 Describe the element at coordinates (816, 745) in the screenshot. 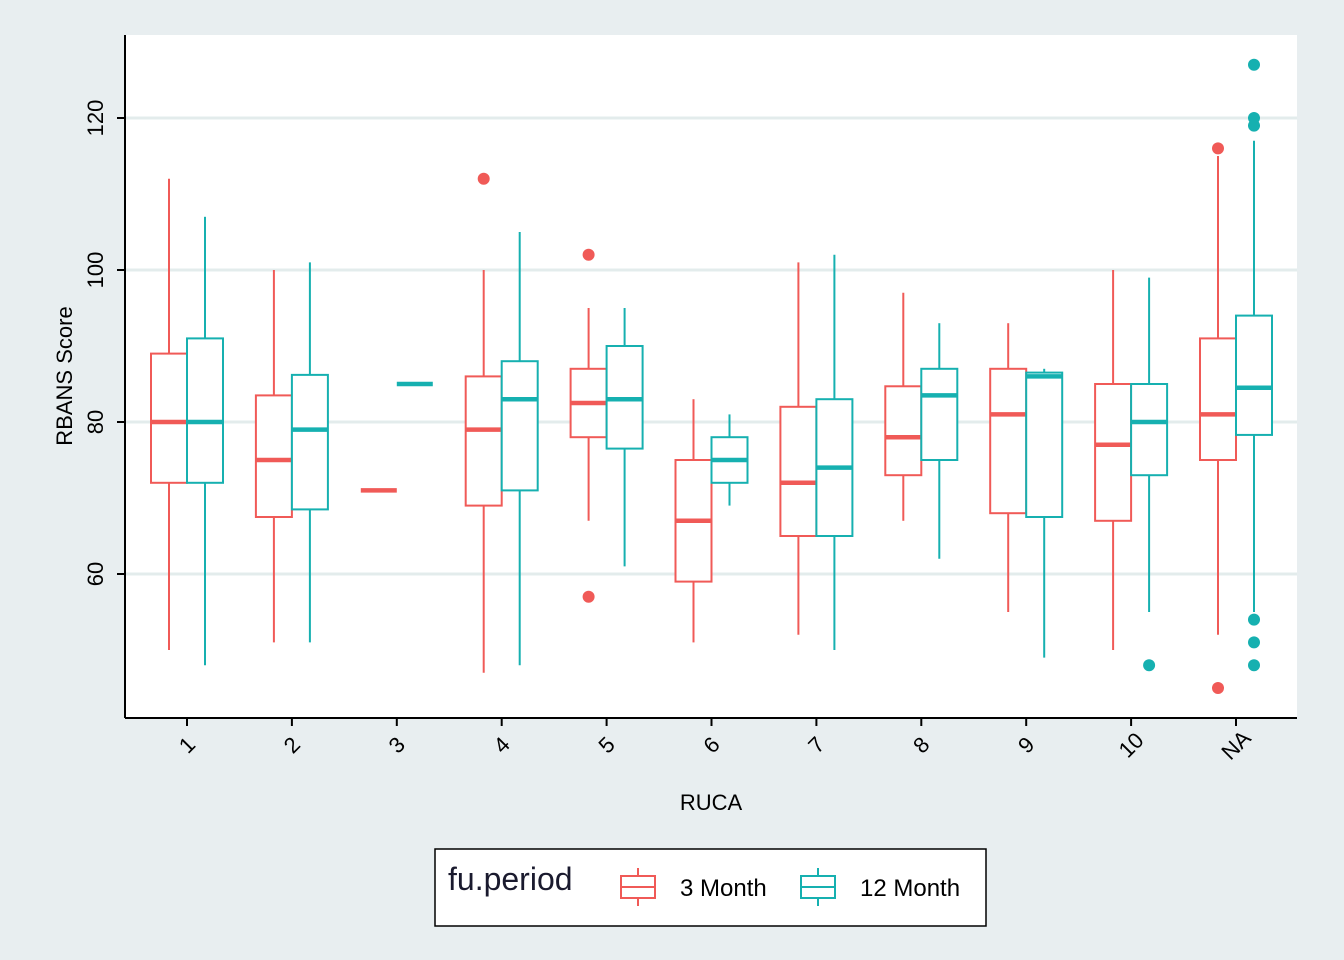

I see `x-tick-label: 7` at that location.